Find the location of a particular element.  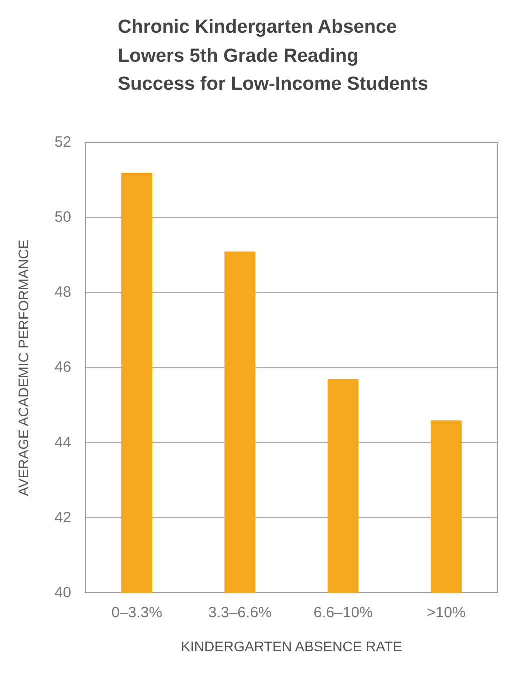

x-axis-title: KINDERGARTEN ABSENCE RATE is located at coordinates (291, 646).